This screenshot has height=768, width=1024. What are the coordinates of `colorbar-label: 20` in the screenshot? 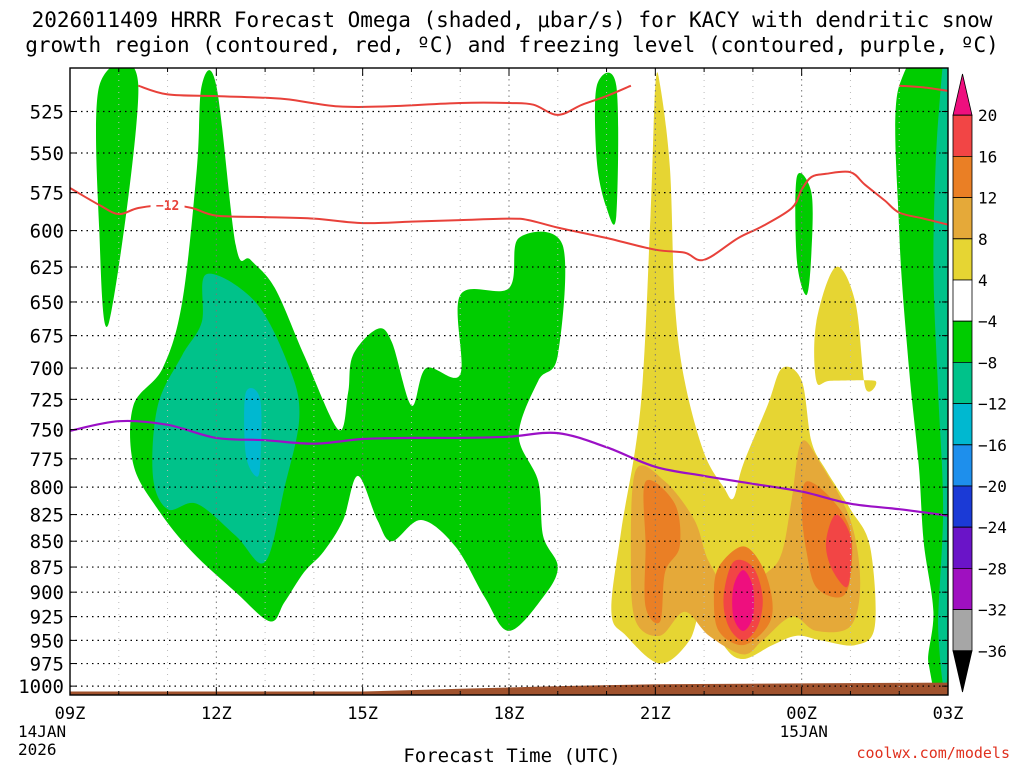 It's located at (987, 115).